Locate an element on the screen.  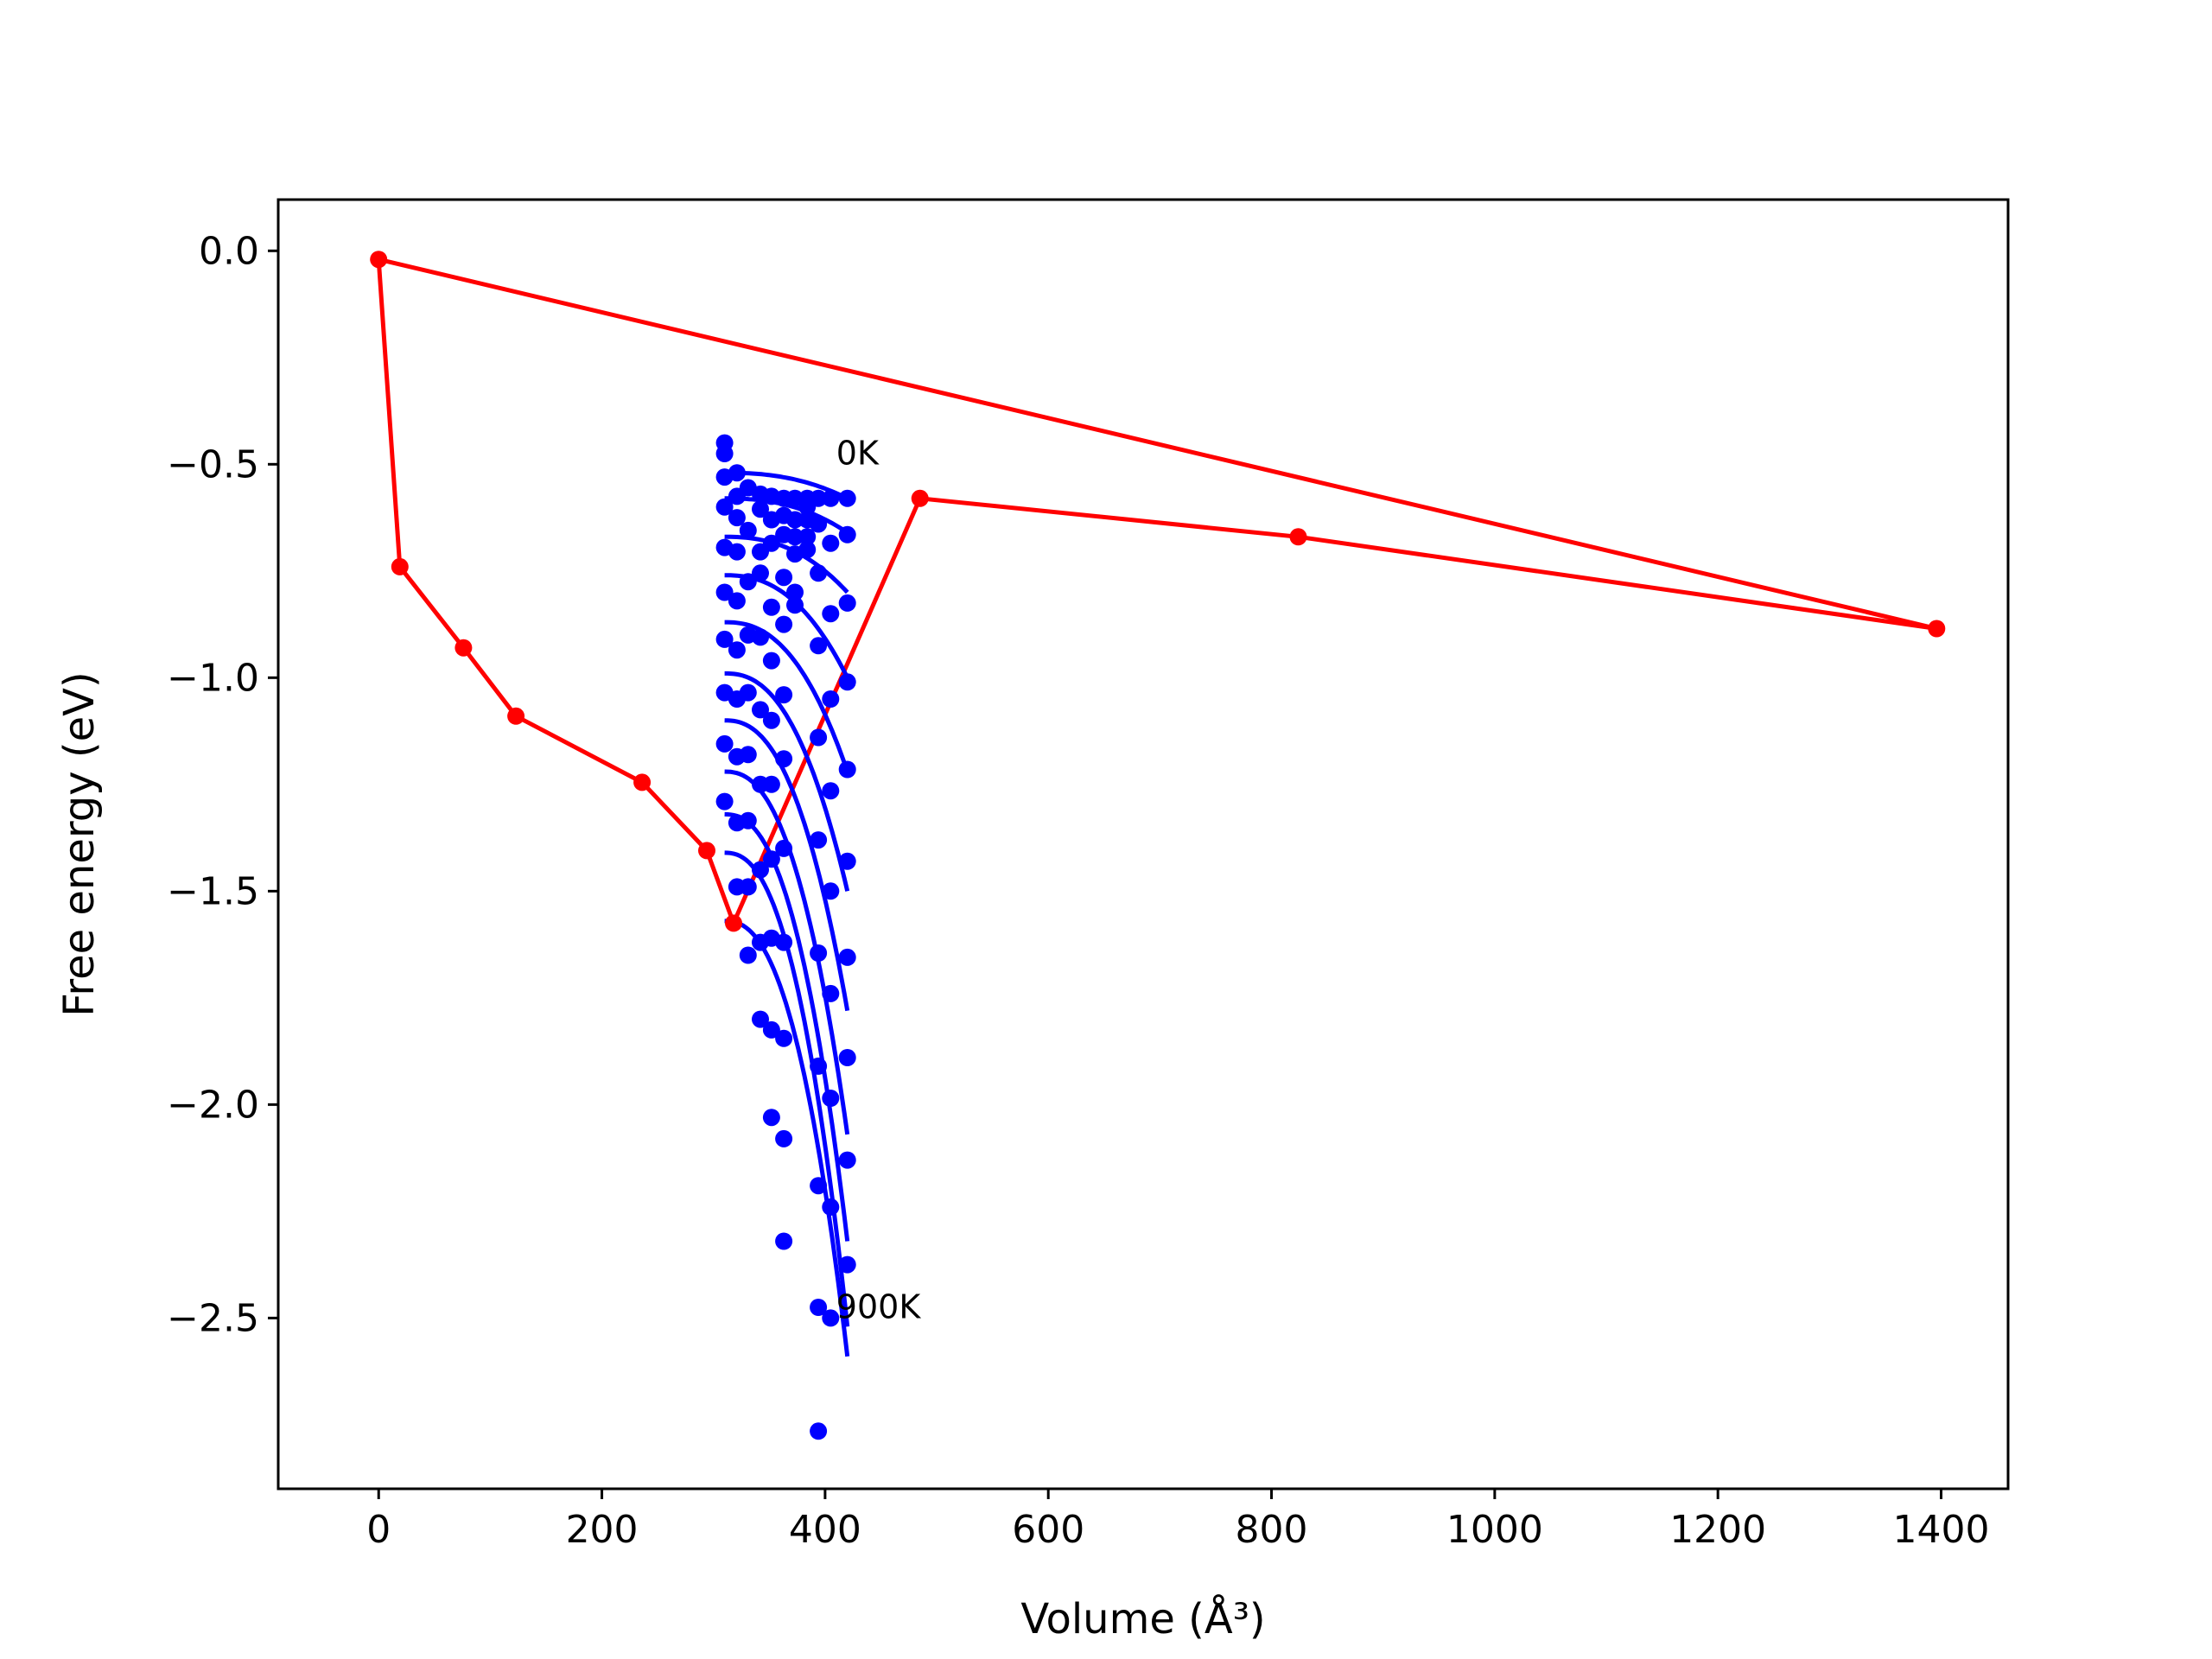
y-axis-label: Free energy (eV) is located at coordinates (79, 843).